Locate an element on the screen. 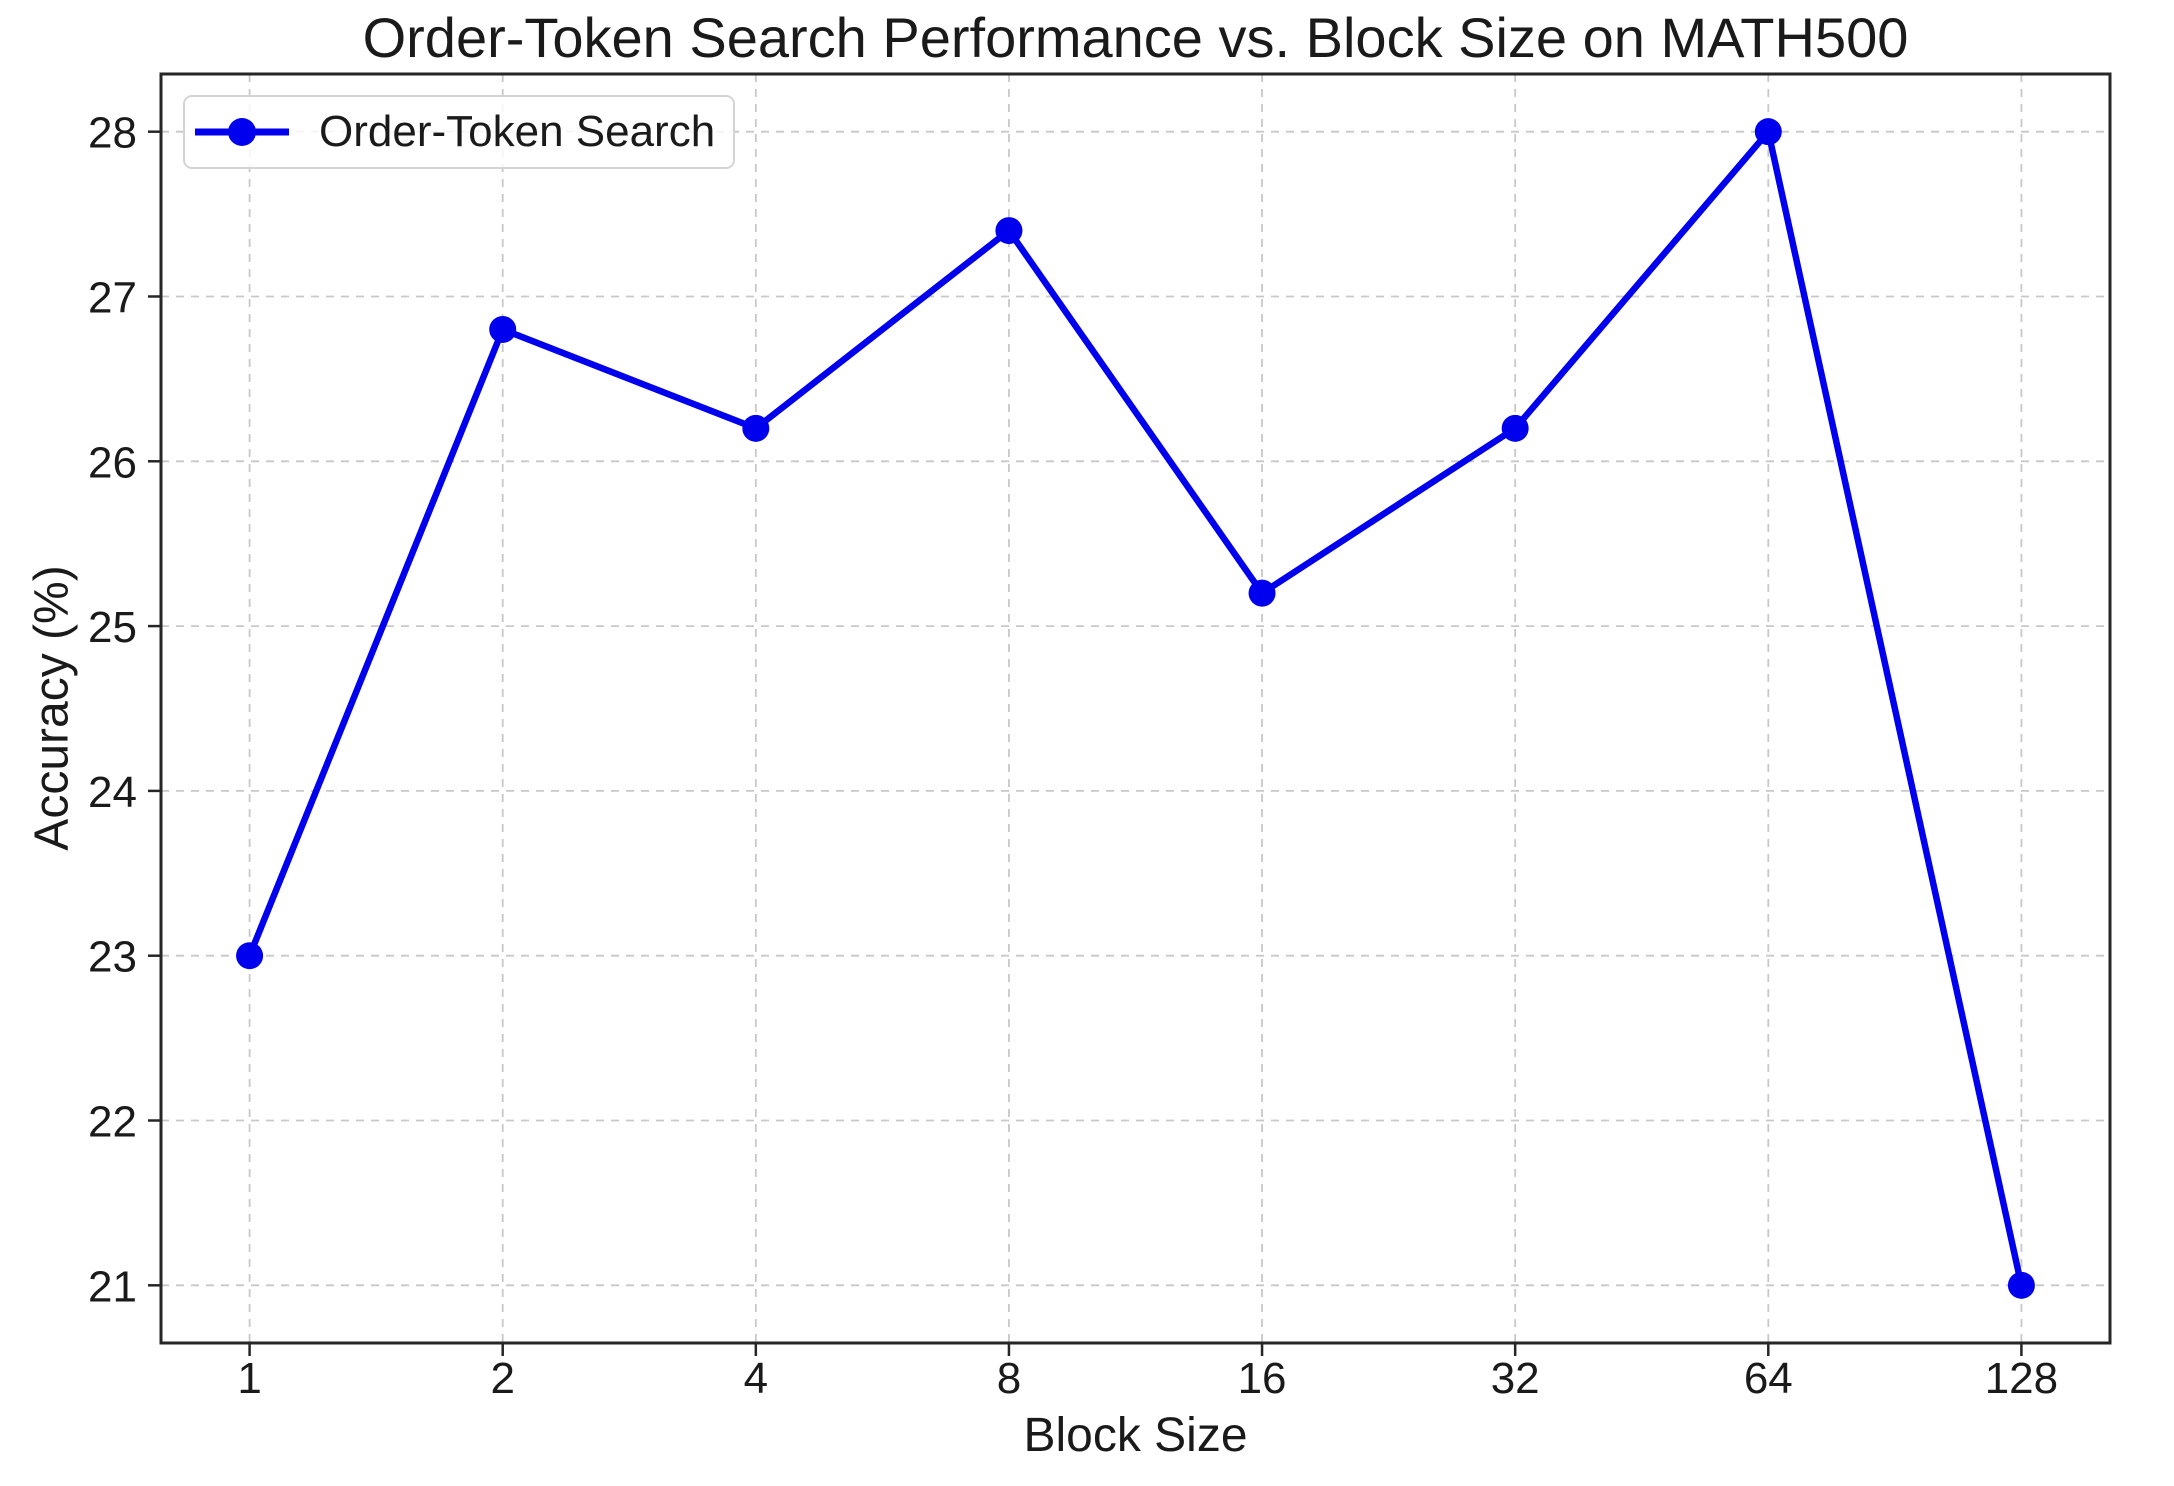 This screenshot has width=2174, height=1486. y-tick-label: 22 is located at coordinates (112, 1122).